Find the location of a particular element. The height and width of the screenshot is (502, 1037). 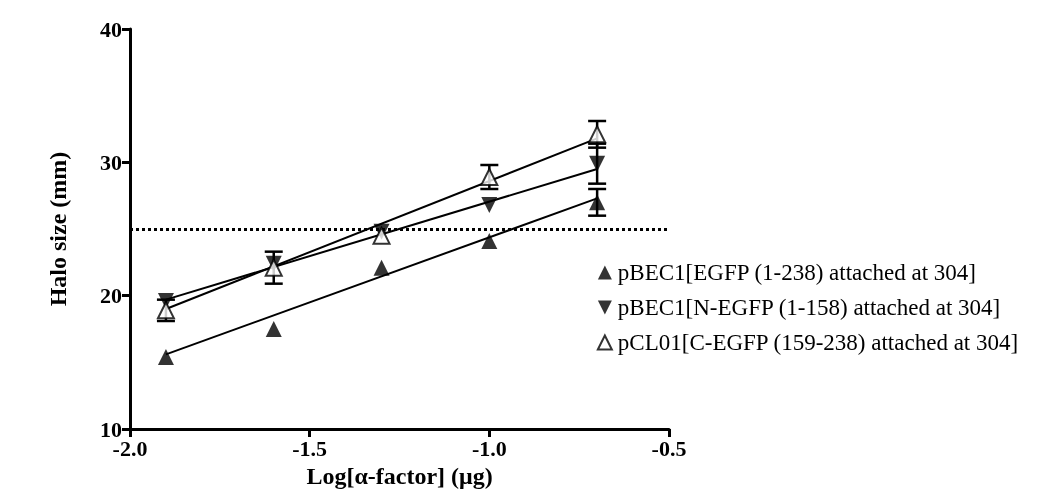

x-tick-label: -0.5 is located at coordinates (669, 448).